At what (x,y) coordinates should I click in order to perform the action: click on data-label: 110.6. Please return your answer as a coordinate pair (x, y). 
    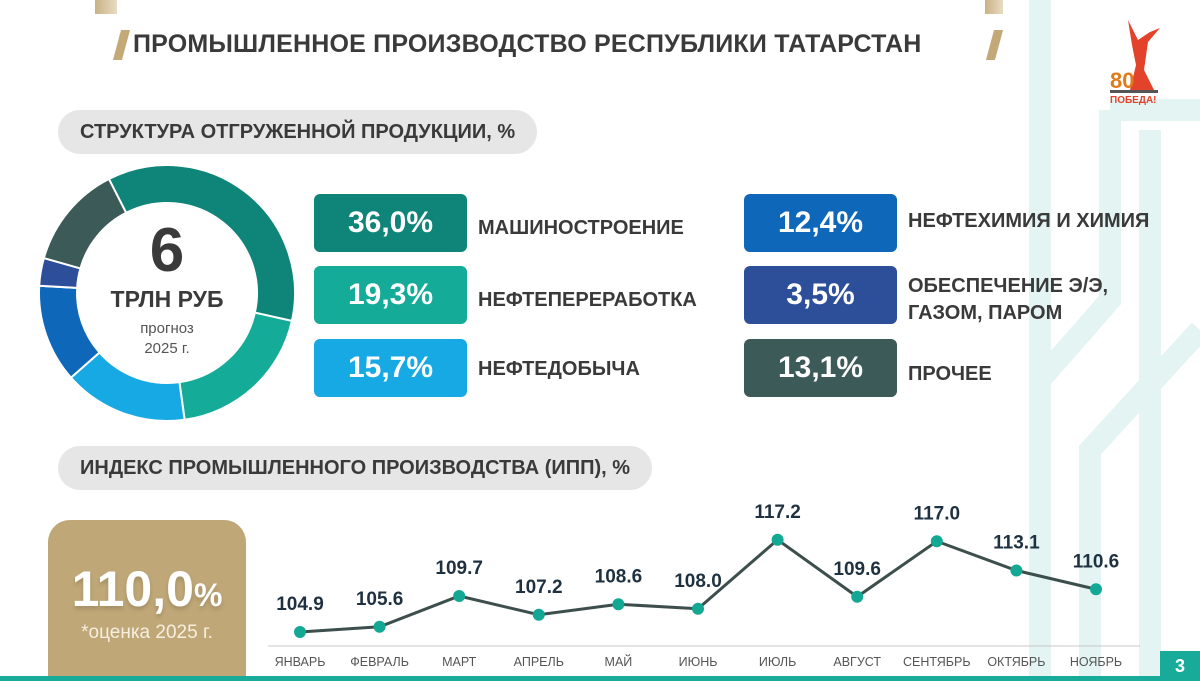
    Looking at the image, I should click on (1096, 561).